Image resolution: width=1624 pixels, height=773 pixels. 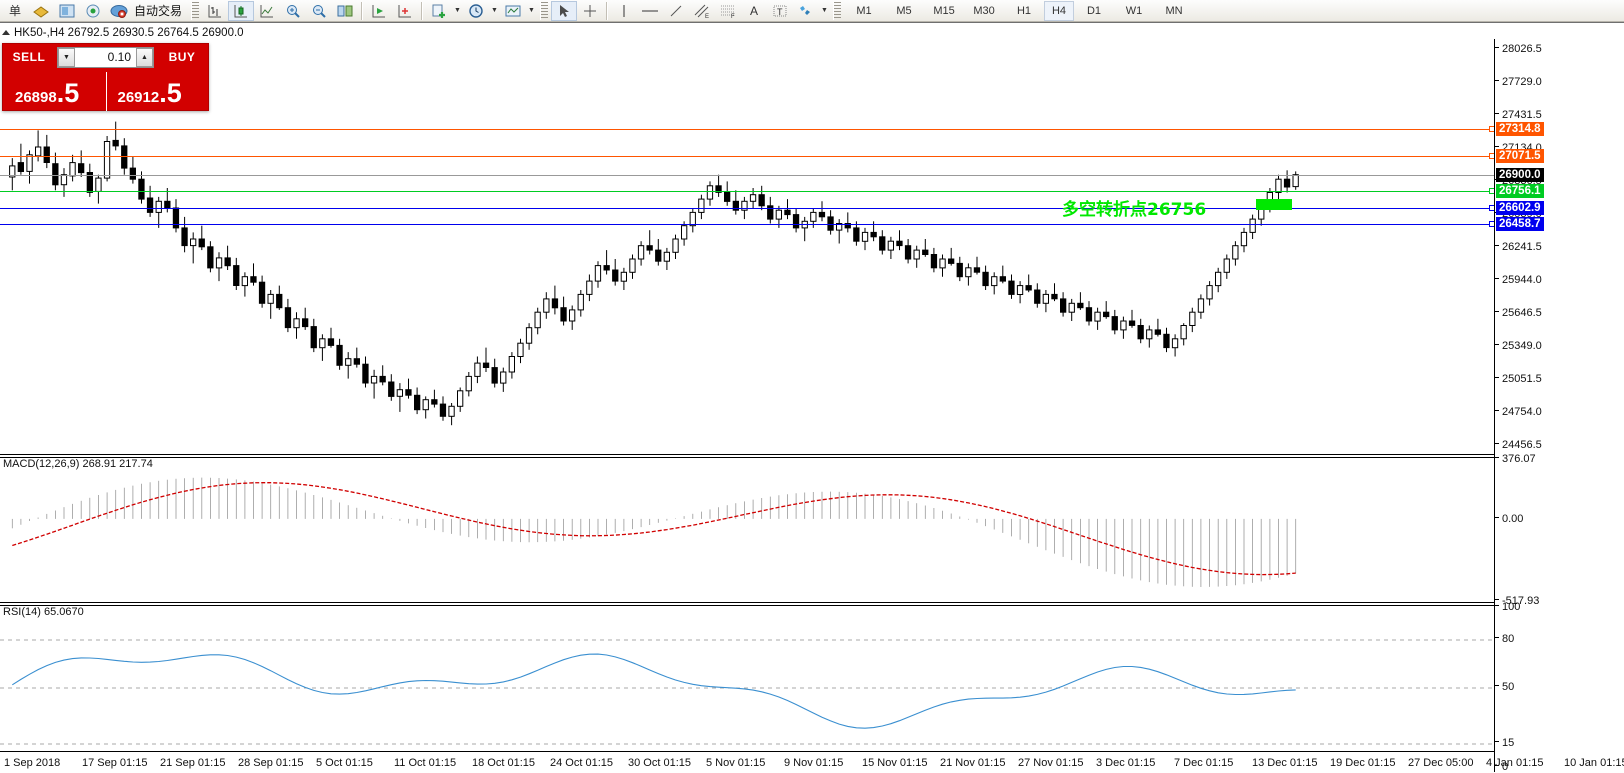 I want to click on period-clock-icon, so click(x=476, y=11).